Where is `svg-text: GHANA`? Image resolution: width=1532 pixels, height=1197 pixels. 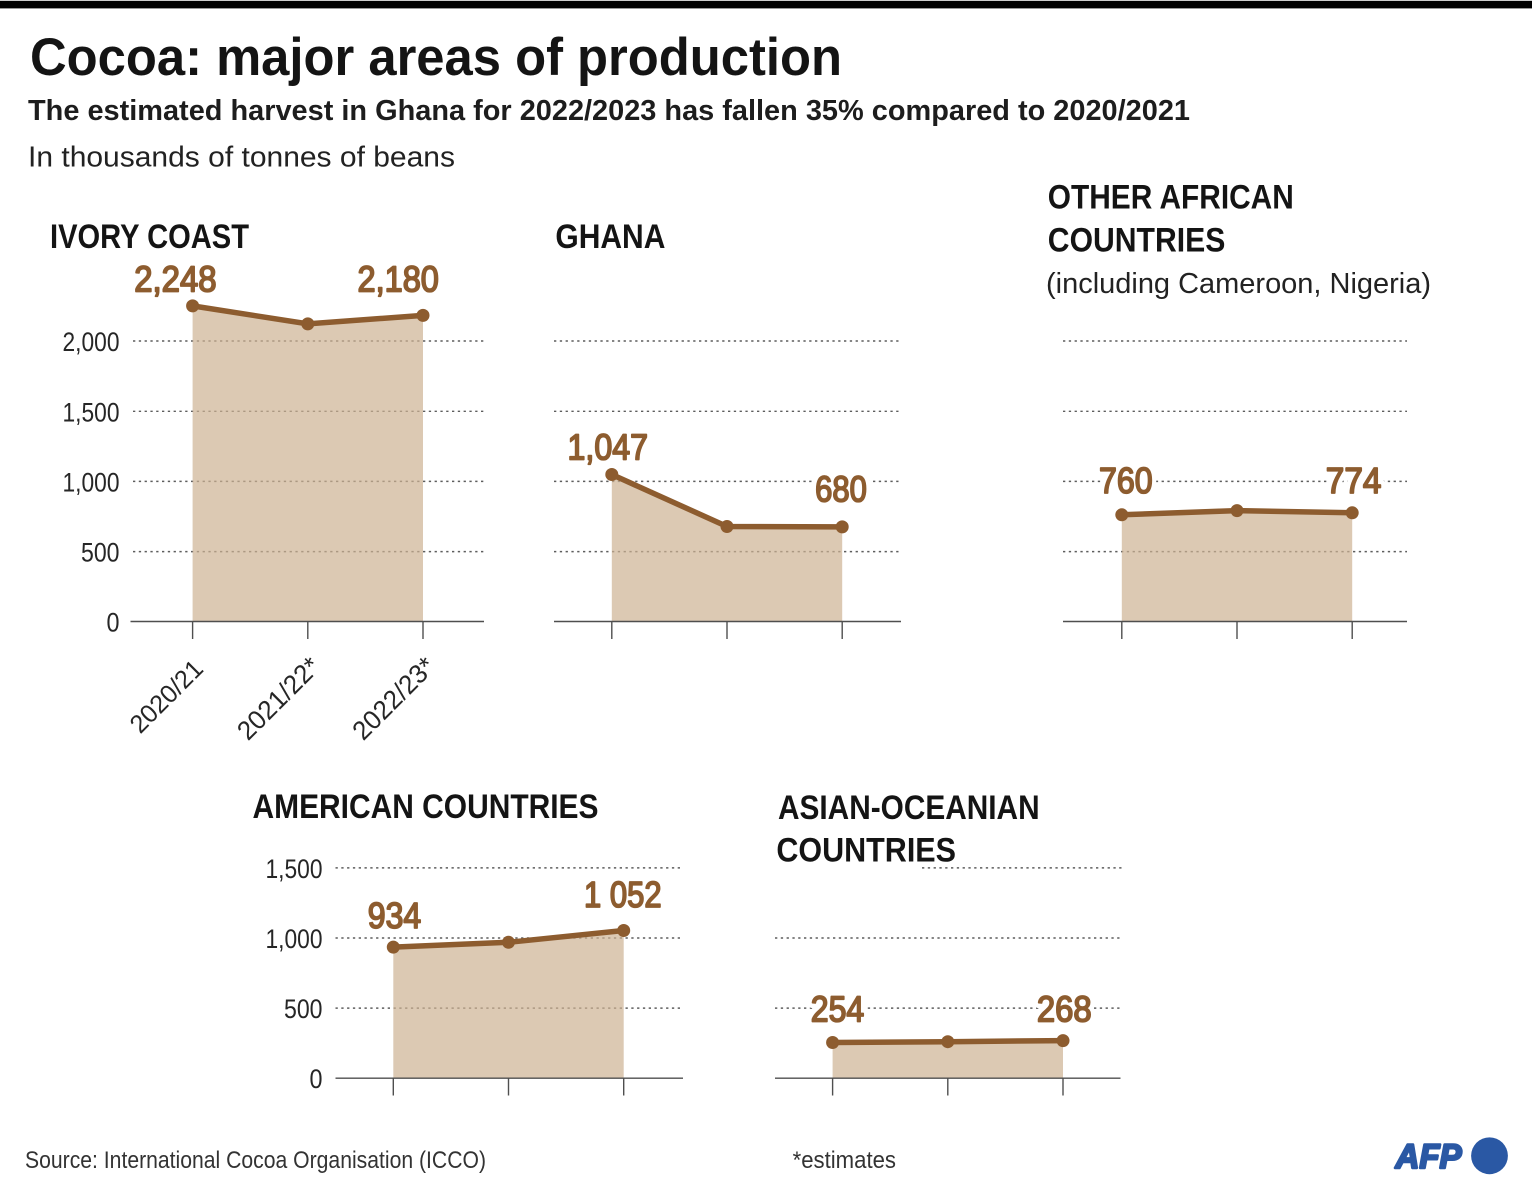
svg-text: GHANA is located at coordinates (610, 237).